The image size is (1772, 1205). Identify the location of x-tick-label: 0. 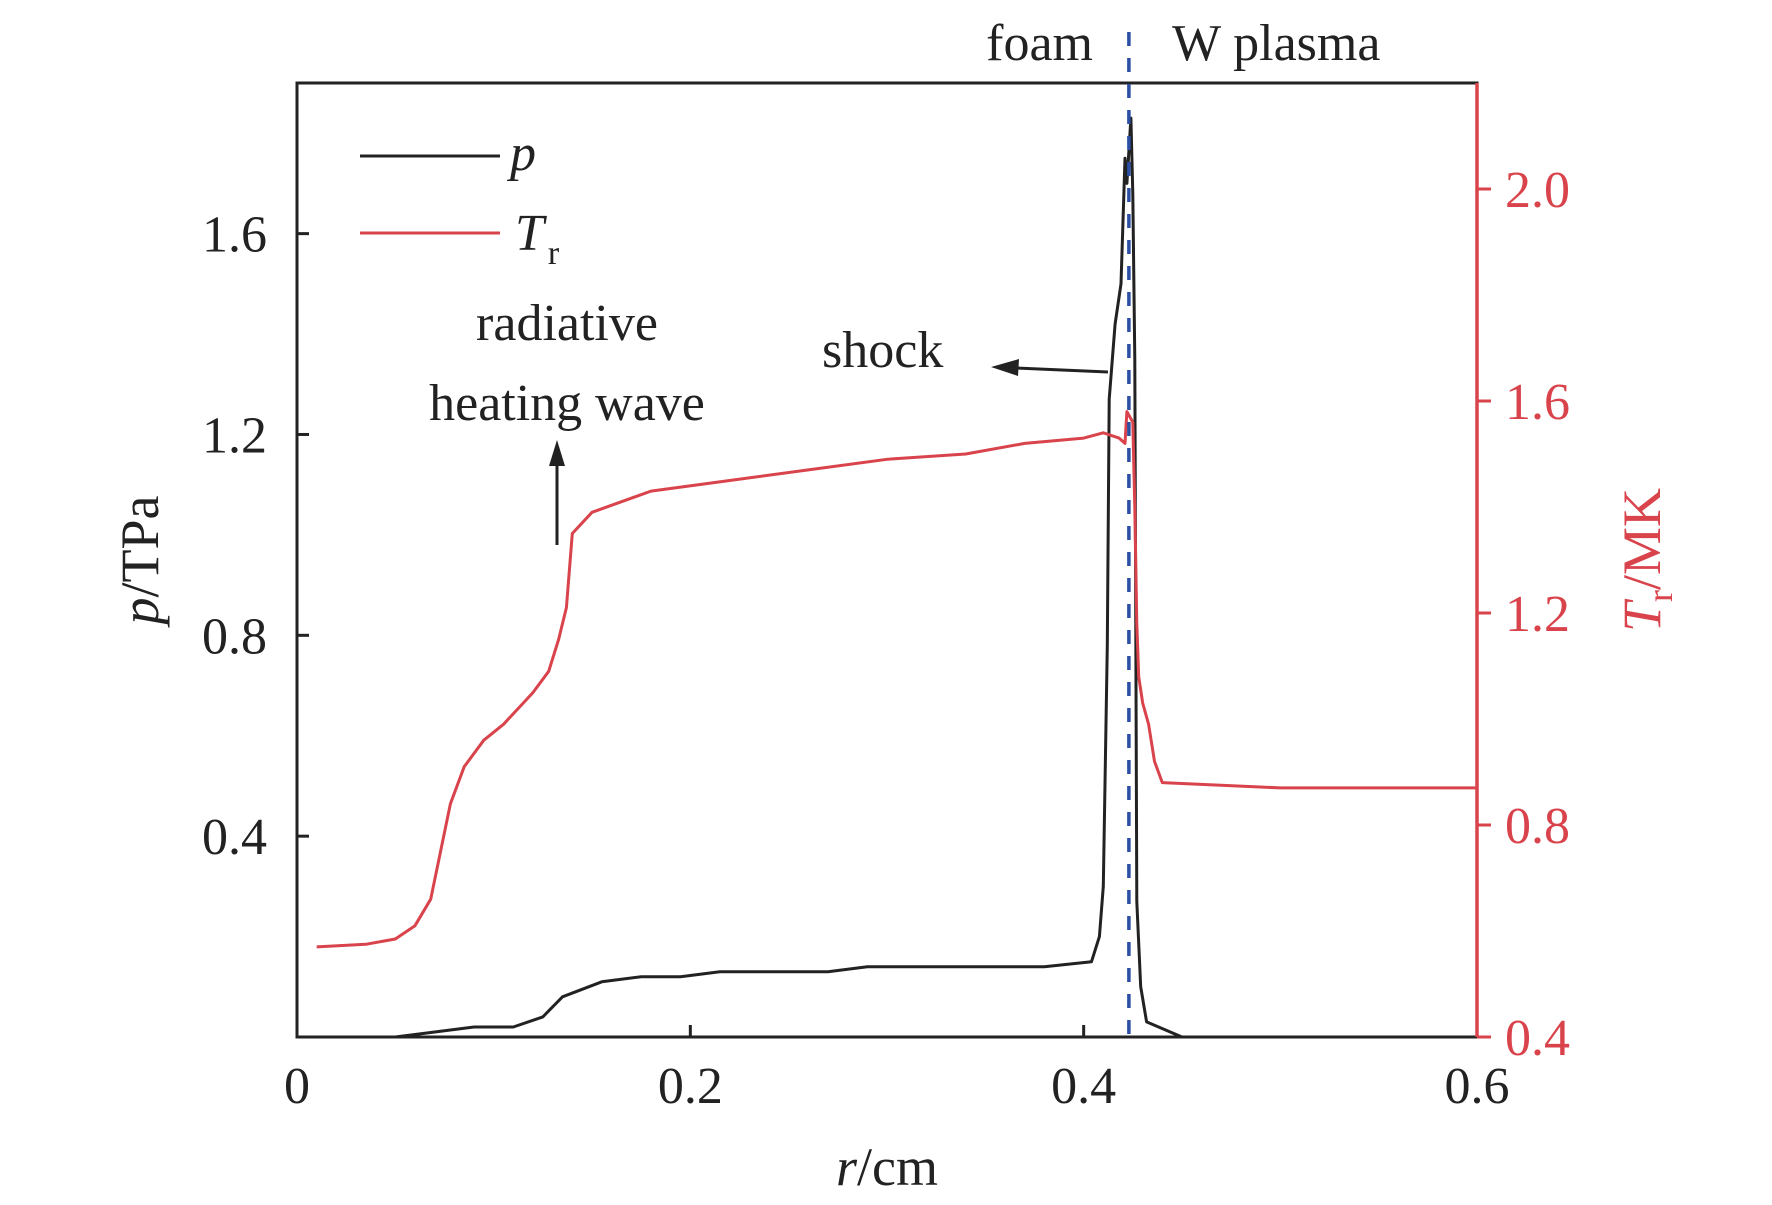
(297, 1086).